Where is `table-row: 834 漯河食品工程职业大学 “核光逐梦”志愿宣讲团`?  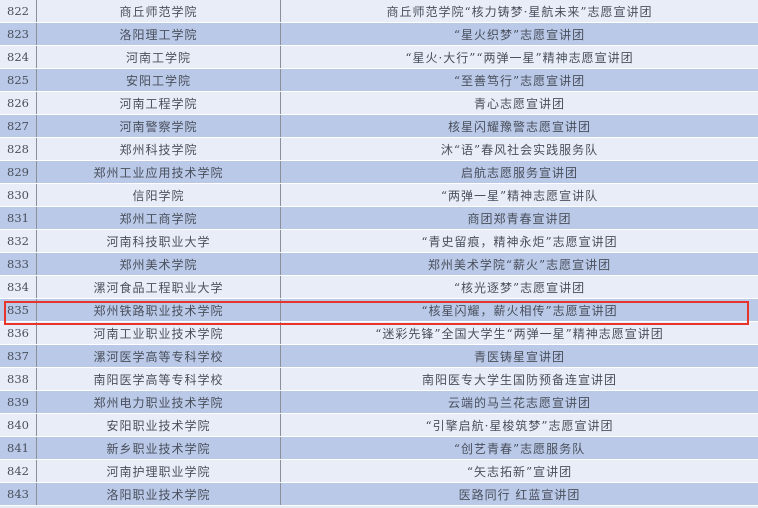
table-row: 834 漯河食品工程职业大学 “核光逐梦”志愿宣讲团 is located at coordinates (379, 287).